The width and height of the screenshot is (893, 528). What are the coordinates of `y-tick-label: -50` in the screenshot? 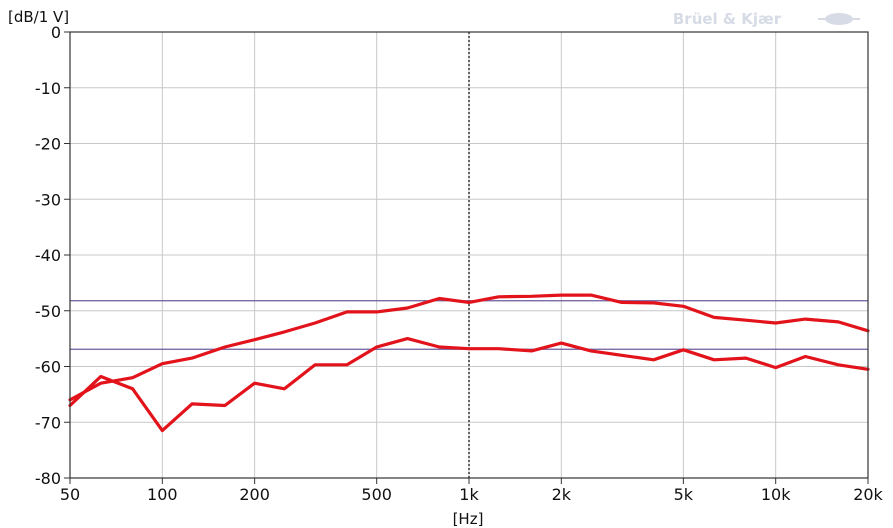 It's located at (48, 311).